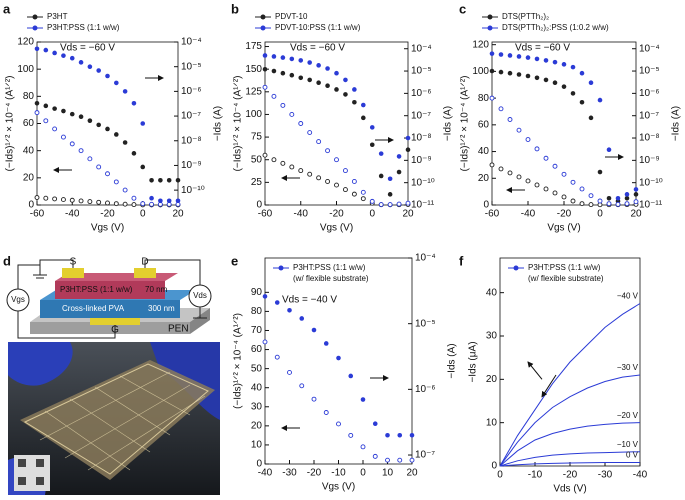 The width and height of the screenshot is (685, 500). I want to click on y-tick-label: 10, so click(257, 445).